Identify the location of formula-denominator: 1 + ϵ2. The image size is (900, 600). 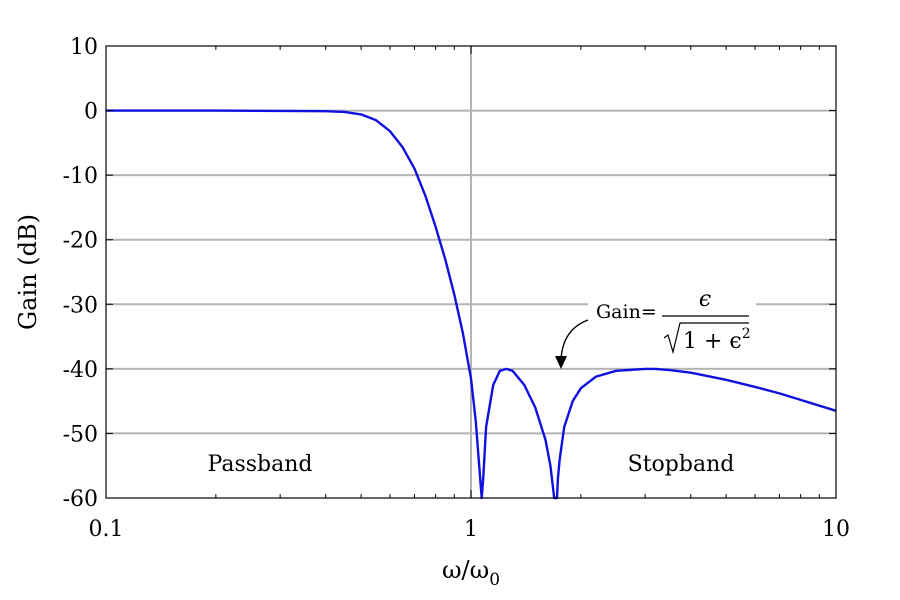
(717, 340).